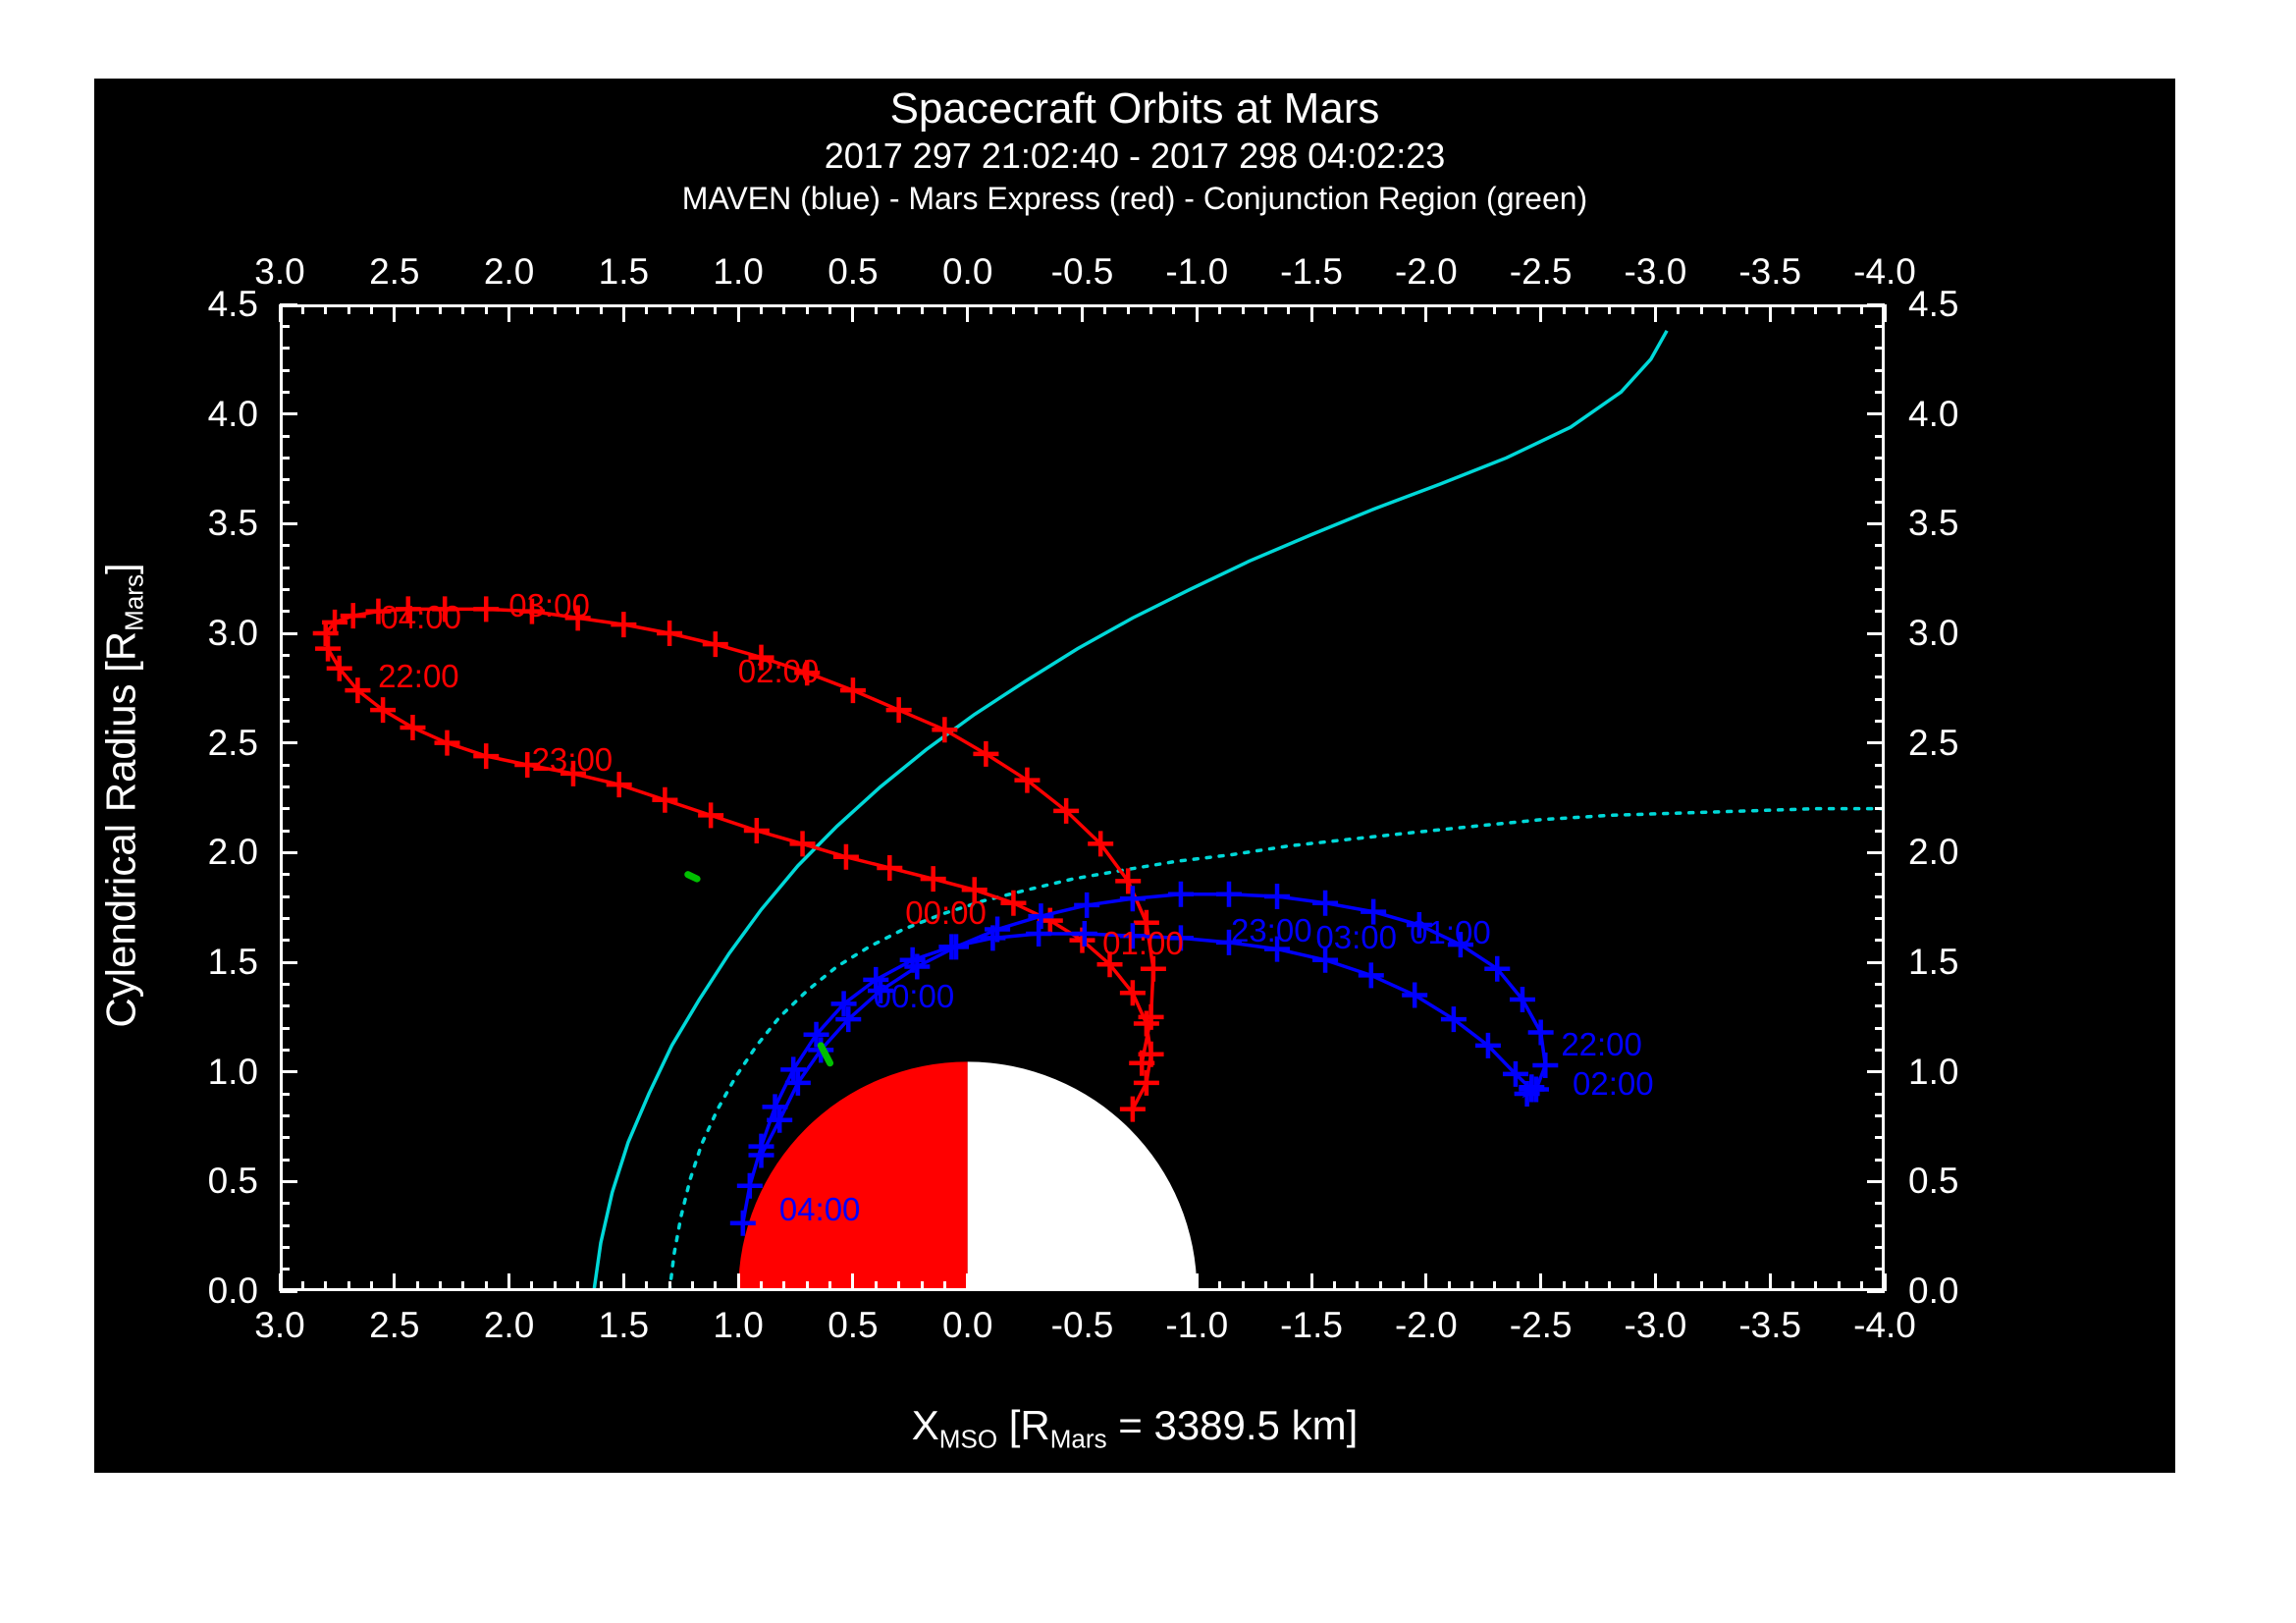 The height and width of the screenshot is (1623, 2296). I want to click on y-tick-label-right: 1.0, so click(1933, 1071).